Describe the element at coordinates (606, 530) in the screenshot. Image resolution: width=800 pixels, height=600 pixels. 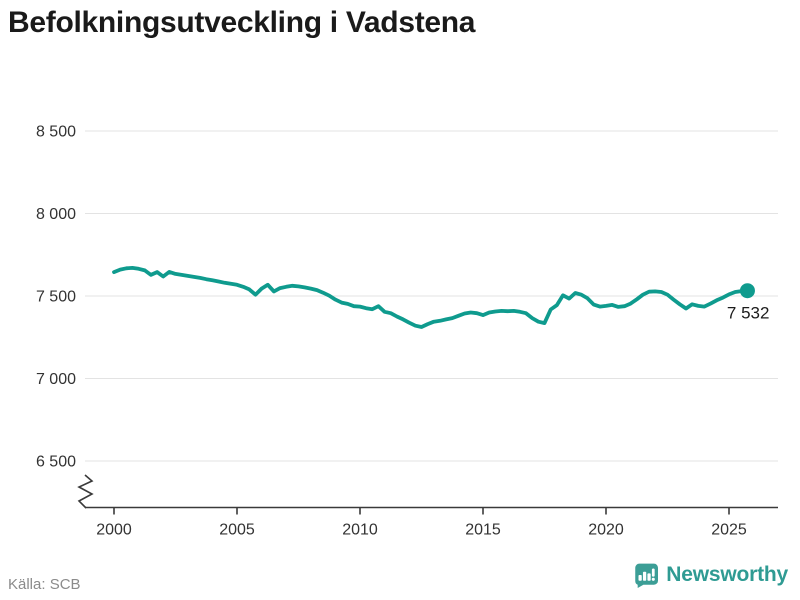
I see `x-axis-tick-label: 2020` at that location.